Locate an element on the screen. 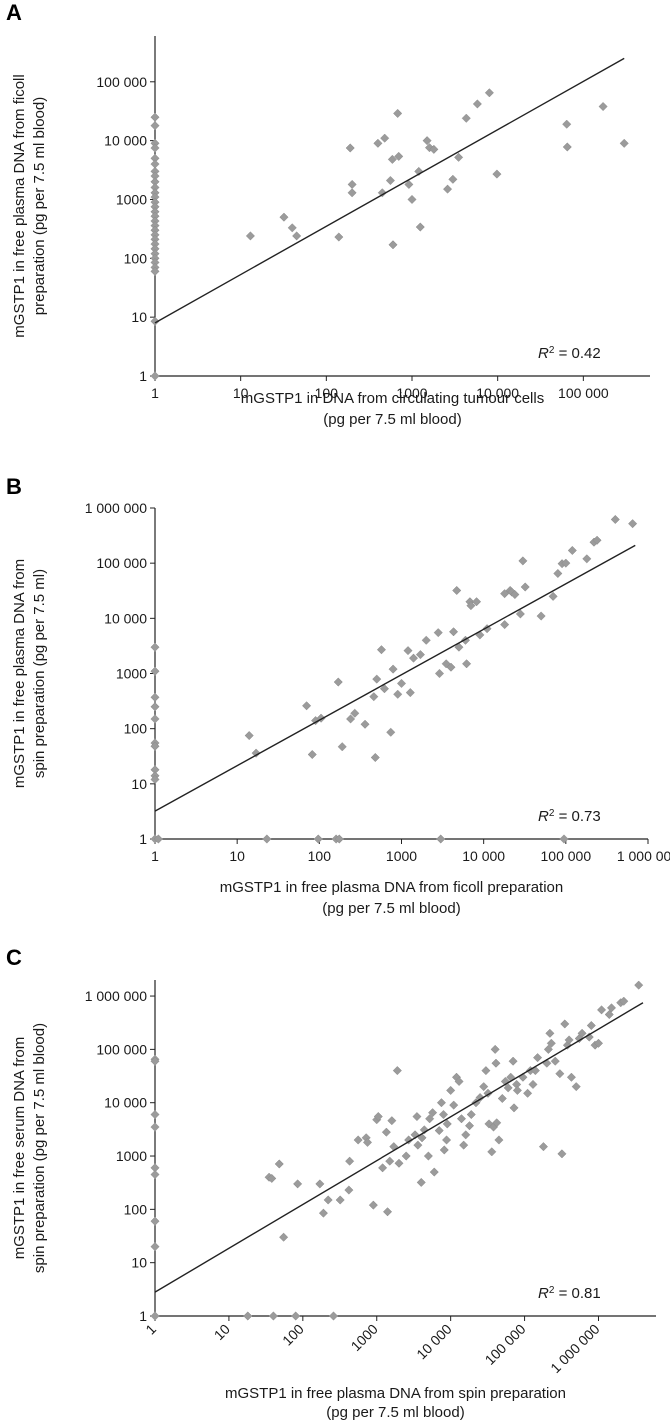 The width and height of the screenshot is (670, 1423). y-axis-label: mGSTP1 in free plasma DNA from ficoll is located at coordinates (19, 205).